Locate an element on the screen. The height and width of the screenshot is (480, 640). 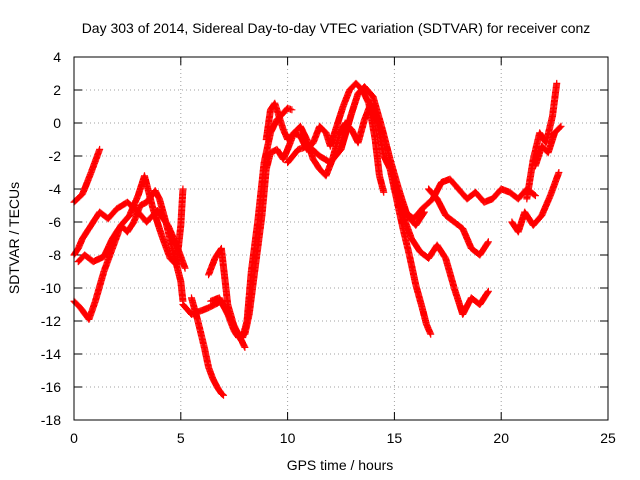
y-tick-label: -14 is located at coordinates (51, 354).